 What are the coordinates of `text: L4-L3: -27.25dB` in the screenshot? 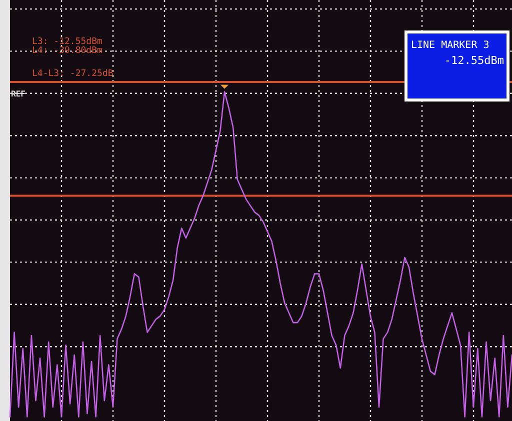 It's located at (73, 74).